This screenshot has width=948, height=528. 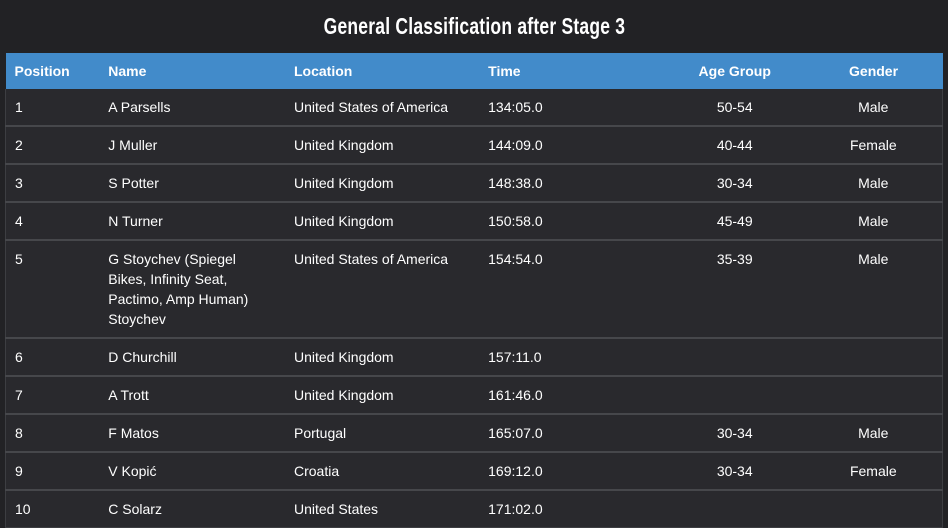 I want to click on cell-position: 9, so click(x=52, y=470).